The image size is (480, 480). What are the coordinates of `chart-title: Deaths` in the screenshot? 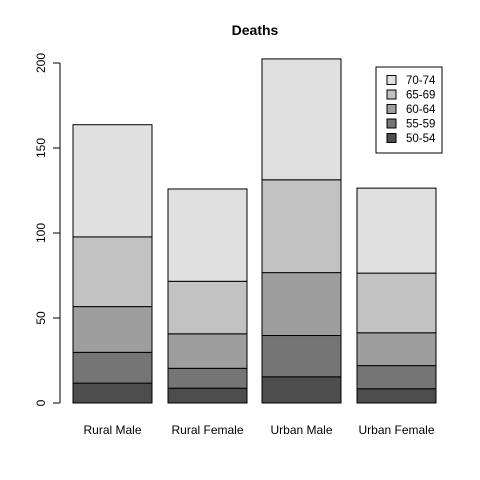 It's located at (255, 30).